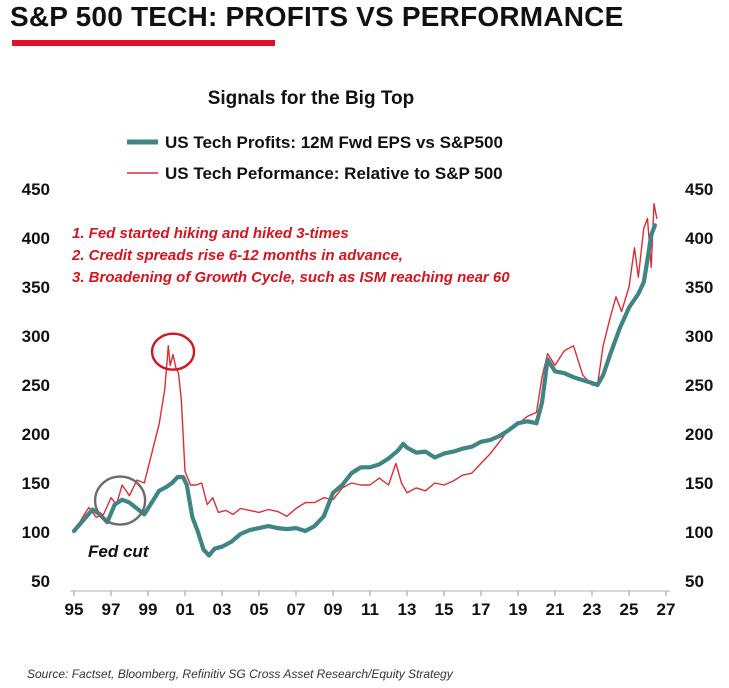 The image size is (729, 688). What do you see at coordinates (317, 16) in the screenshot?
I see `page-headline: S&P 500 TECH: PROFITS VS PERFORMANCE` at bounding box center [317, 16].